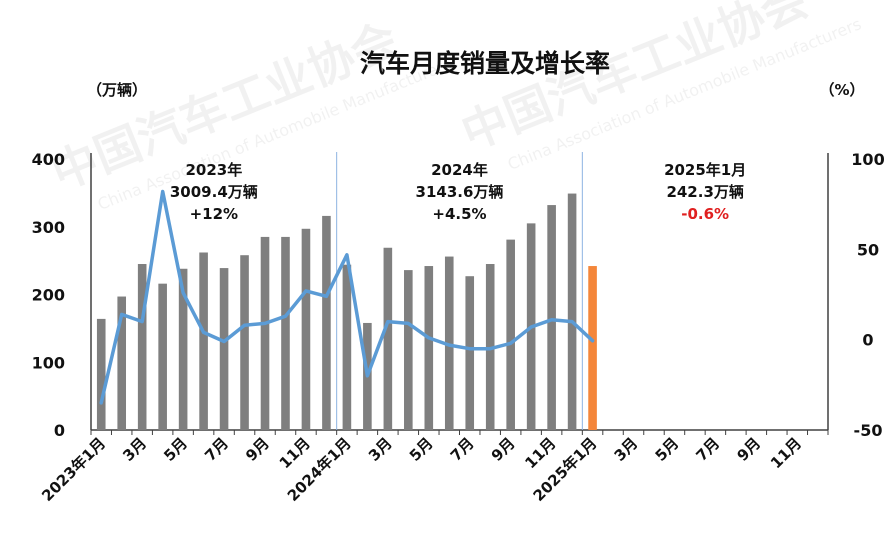 The height and width of the screenshot is (535, 889). What do you see at coordinates (48, 362) in the screenshot?
I see `left-y-tick-label: 100` at bounding box center [48, 362].